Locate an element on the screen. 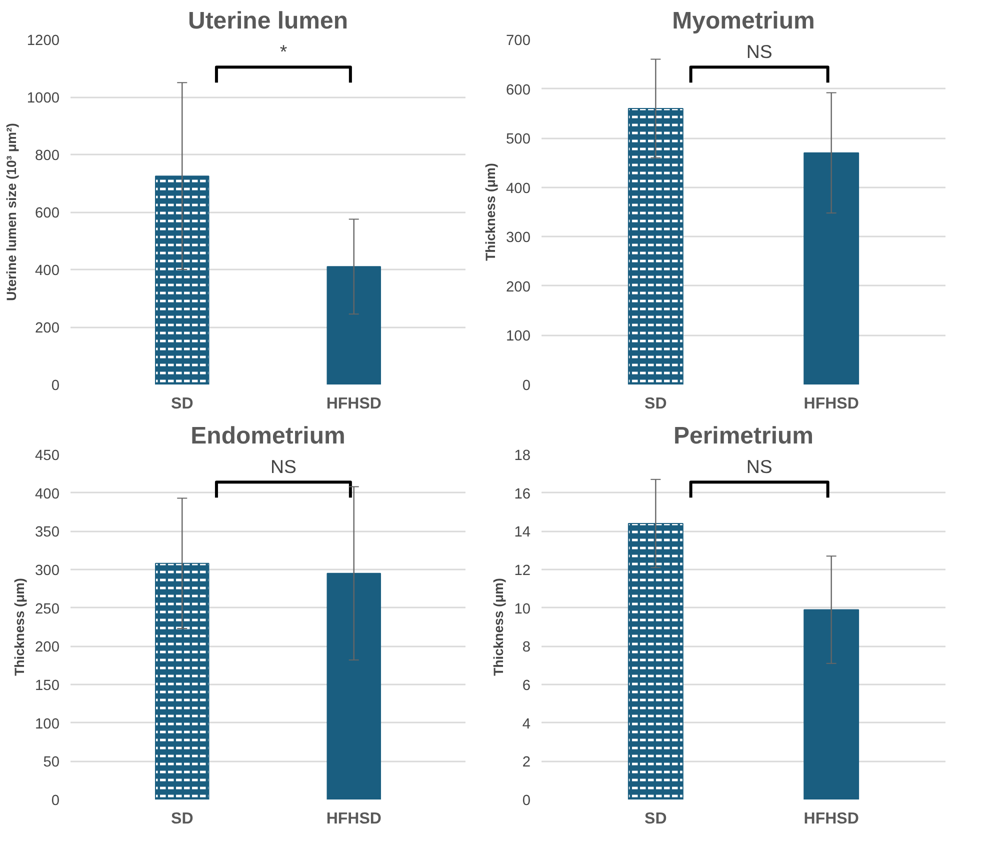 This screenshot has height=863, width=990. y-tick-label: 8 is located at coordinates (526, 648).